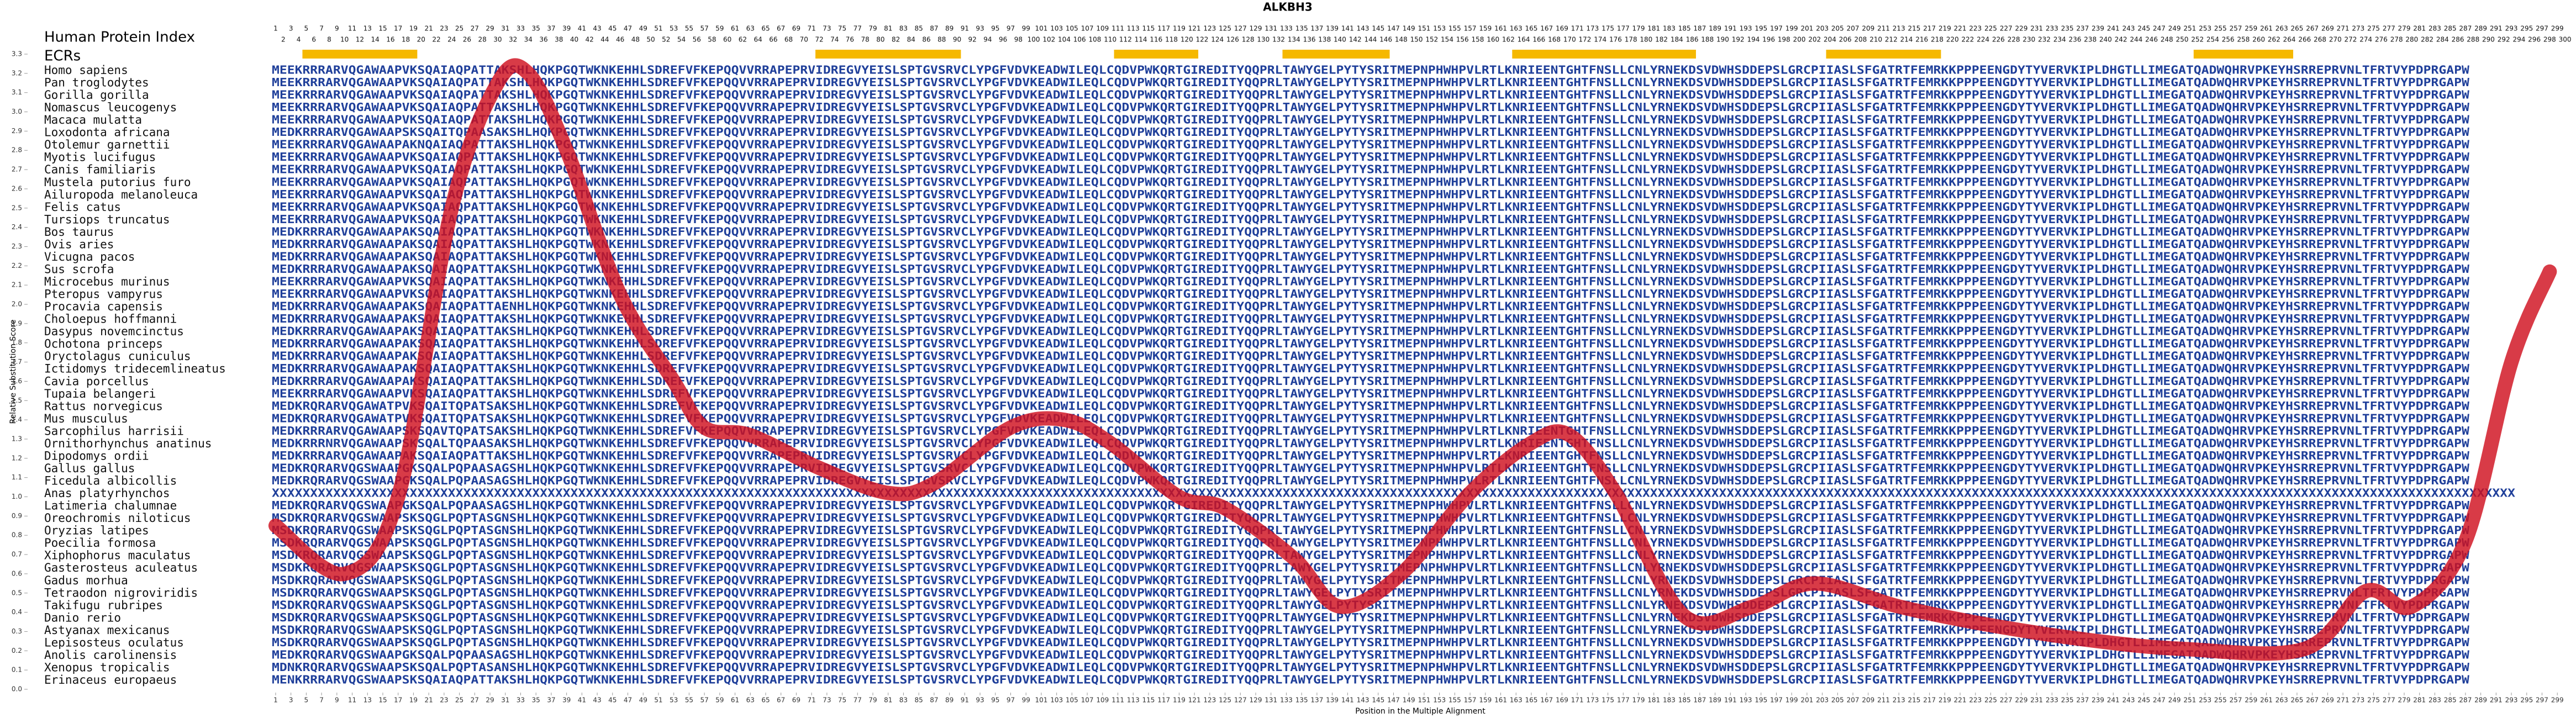  I want to click on index-number: 225, so click(1990, 29).